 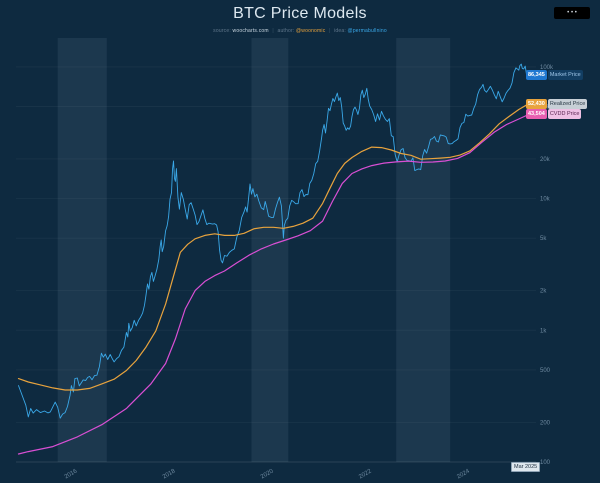 I want to click on series-badge-row: 43,504 CVDD Price, so click(x=554, y=114).